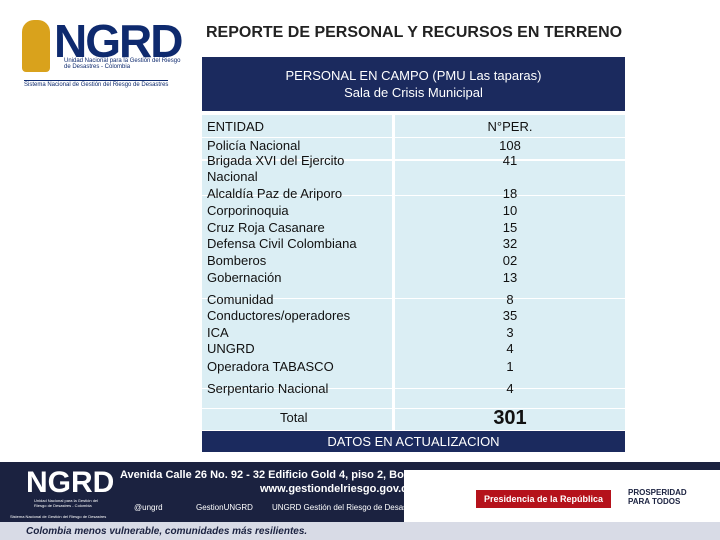 The image size is (720, 540). I want to click on entity: Operadora TABASCO, so click(270, 366).